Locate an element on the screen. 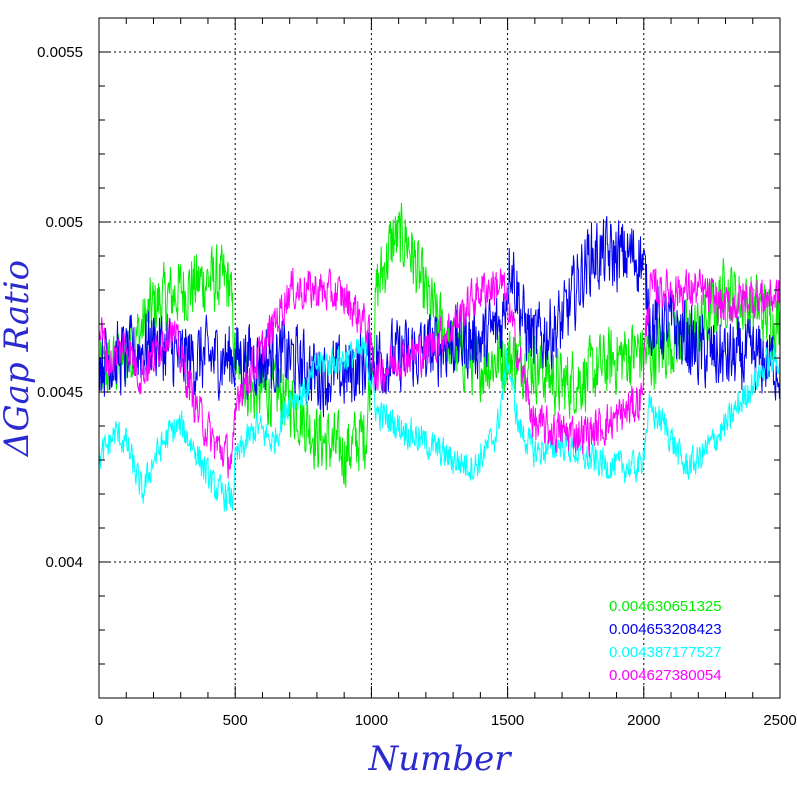 Image resolution: width=797 pixels, height=797 pixels. legend-entry-1: 0.004630651325 is located at coordinates (665, 606).